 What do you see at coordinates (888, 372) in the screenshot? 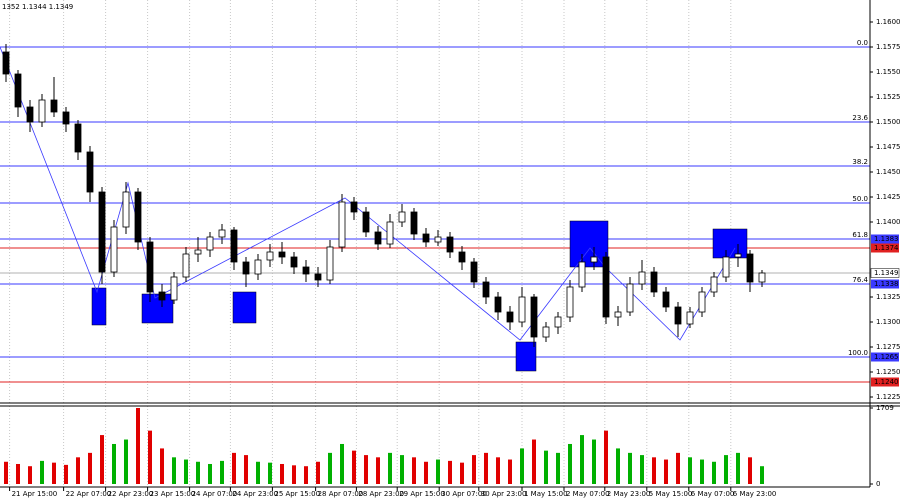
I see `y-tick-label: 1.1250` at bounding box center [888, 372].